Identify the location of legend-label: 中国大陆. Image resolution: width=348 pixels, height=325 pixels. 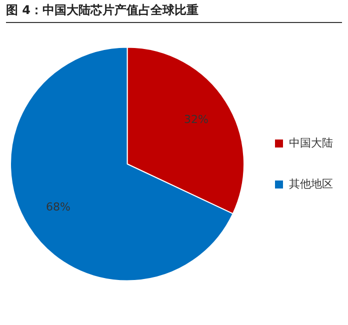
(311, 143).